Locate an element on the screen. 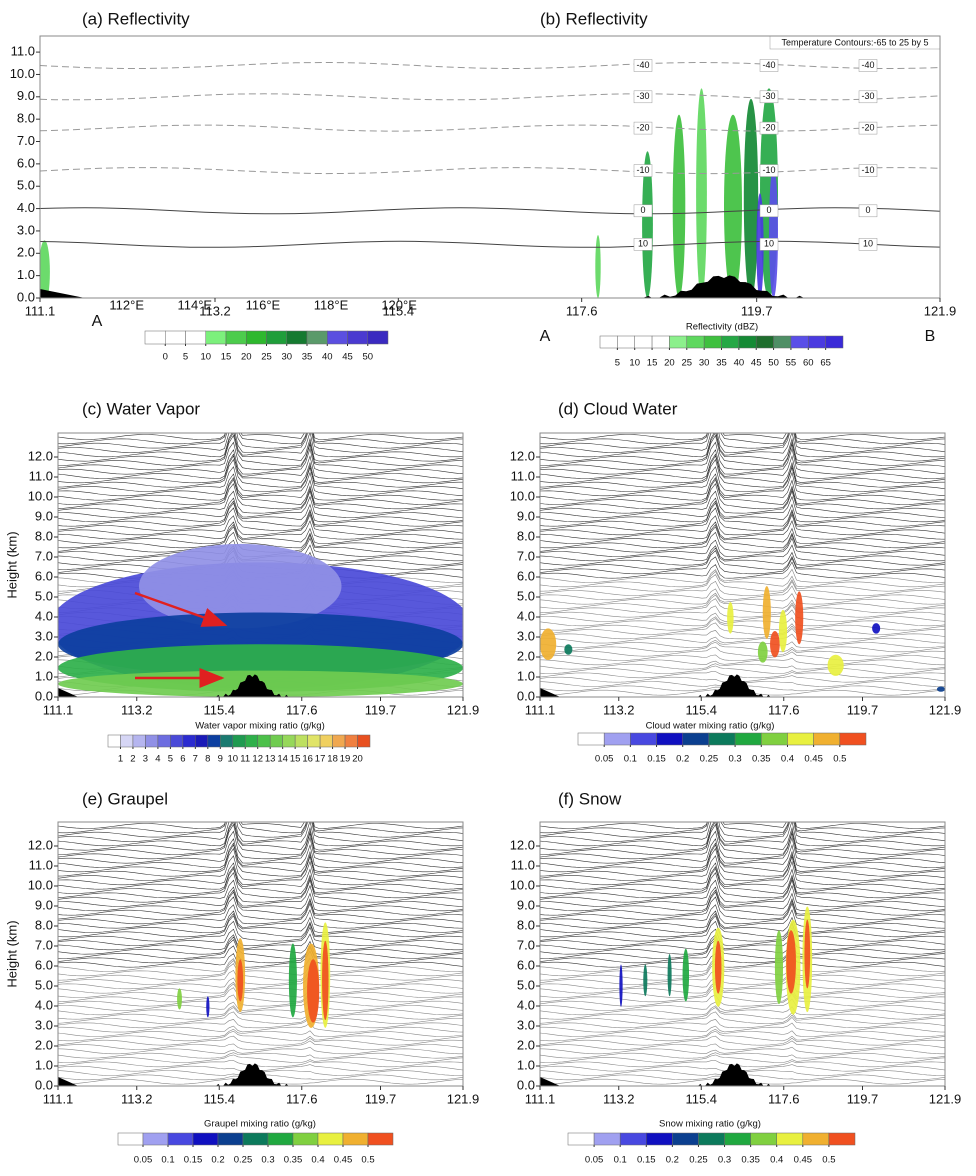  colorbar-tick-label: 65 is located at coordinates (825, 363).